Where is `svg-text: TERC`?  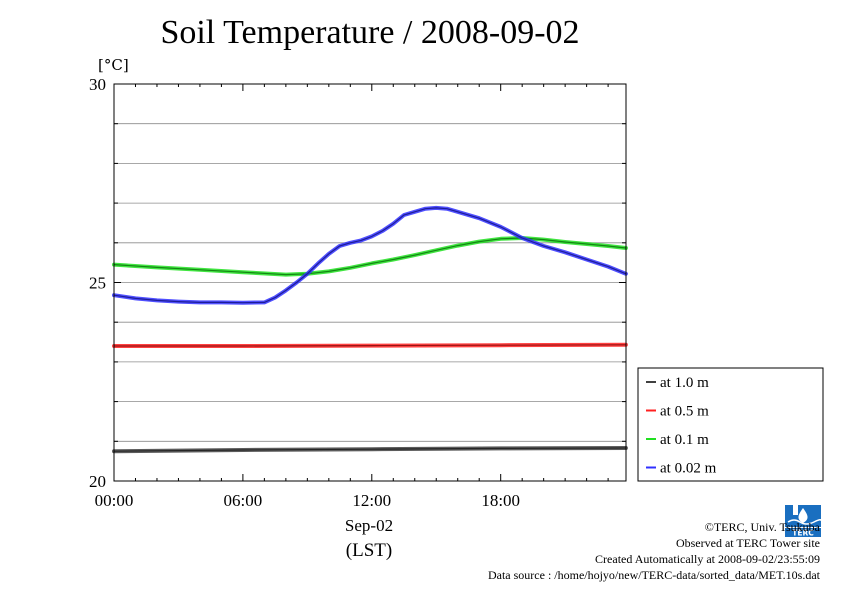 svg-text: TERC is located at coordinates (803, 533).